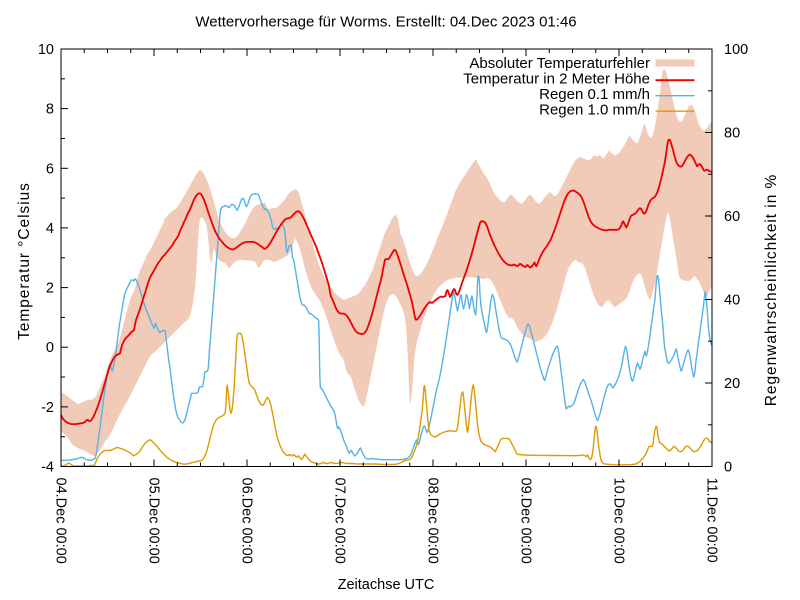 This screenshot has height=600, width=800. Describe the element at coordinates (559, 63) in the screenshot. I see `svg-text: Absoluter Temperaturfehler` at that location.